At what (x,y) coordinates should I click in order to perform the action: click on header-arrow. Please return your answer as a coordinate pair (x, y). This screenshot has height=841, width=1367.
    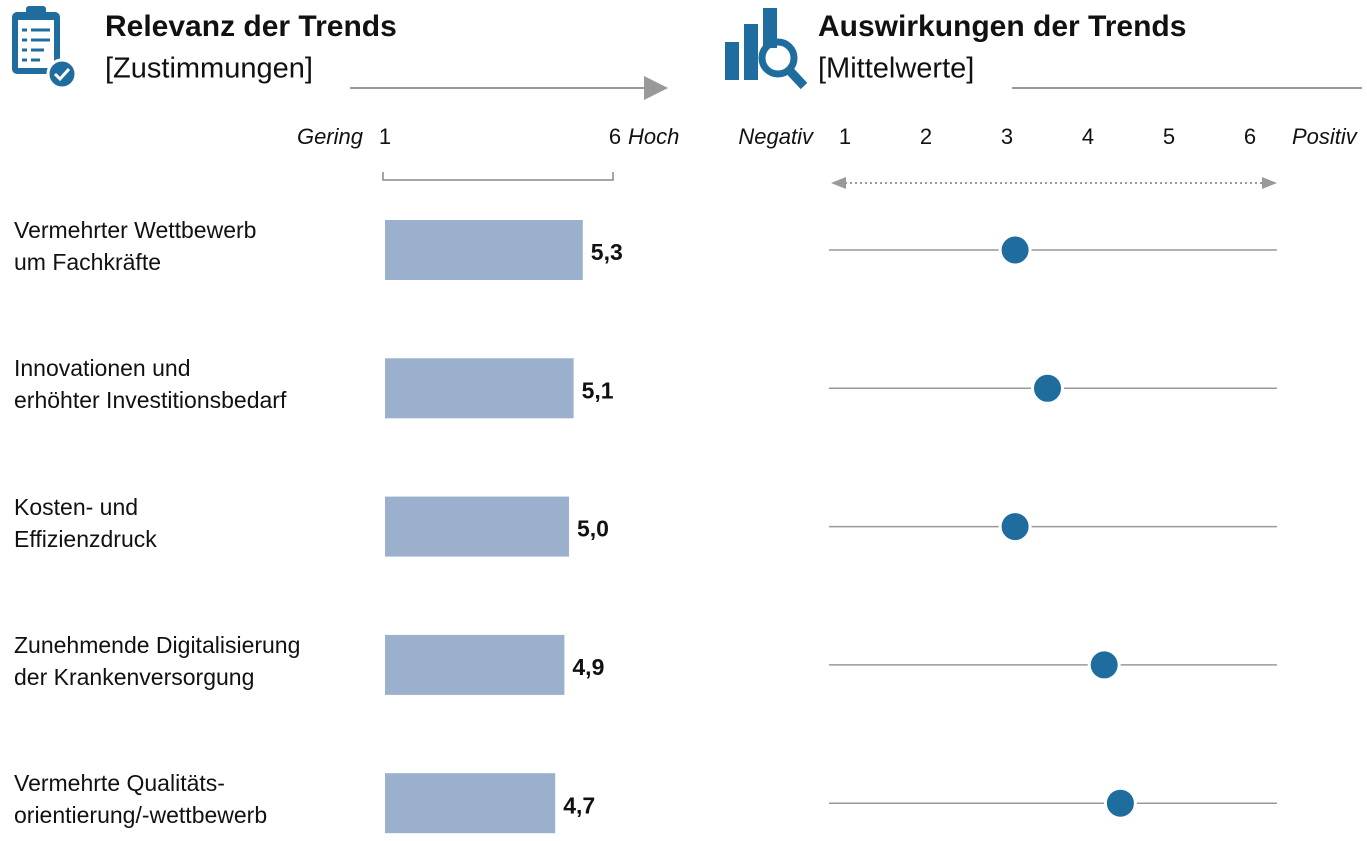
    Looking at the image, I should click on (656, 88).